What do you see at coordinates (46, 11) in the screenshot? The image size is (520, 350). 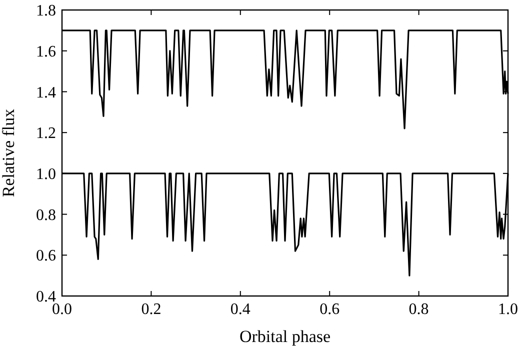 I see `y-tick-label: 1.8` at bounding box center [46, 11].